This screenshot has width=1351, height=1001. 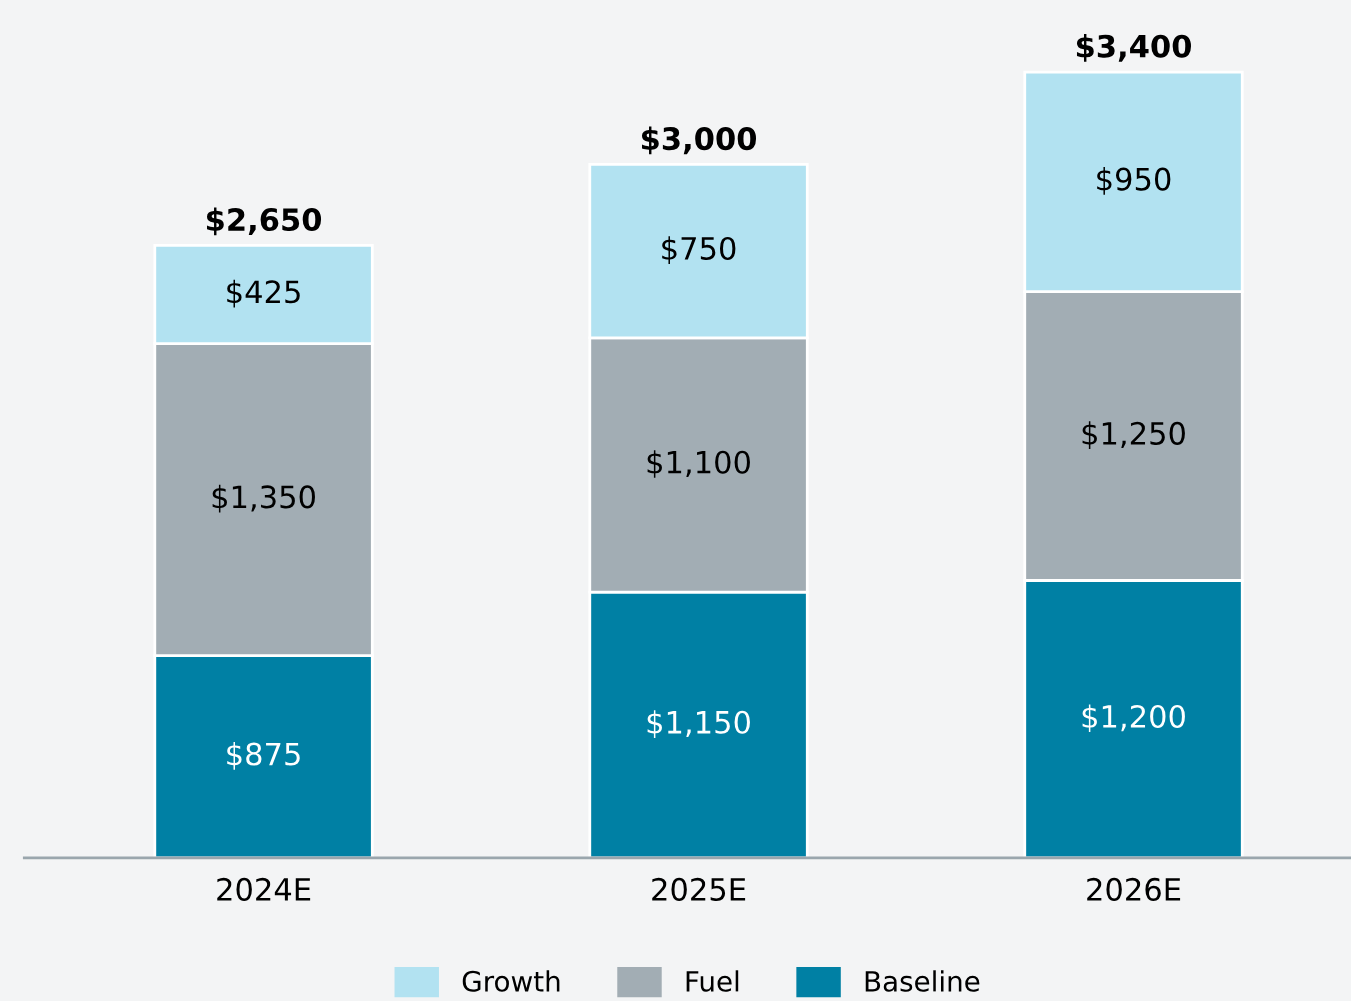 What do you see at coordinates (1133, 435) in the screenshot?
I see `data-label: $1,250` at bounding box center [1133, 435].